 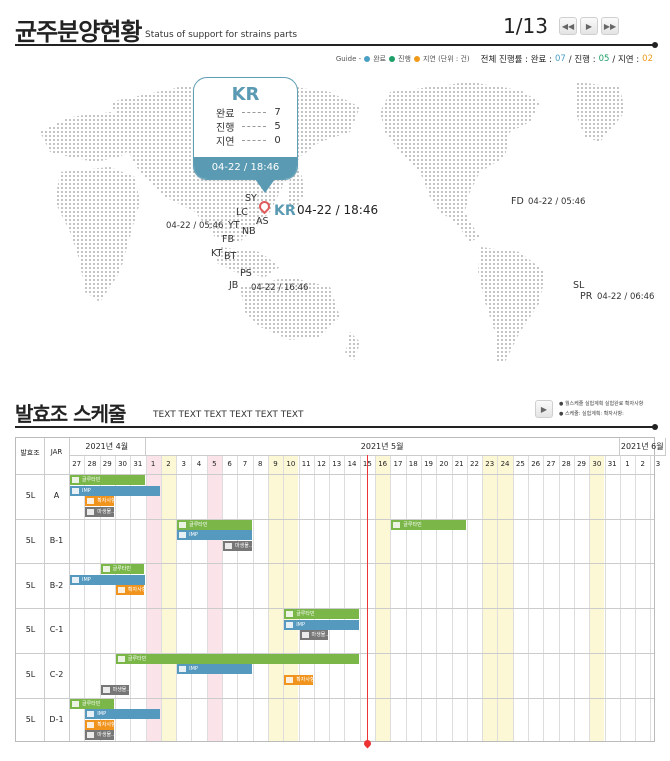 What do you see at coordinates (234, 225) in the screenshot?
I see `loc-yt: YT` at bounding box center [234, 225].